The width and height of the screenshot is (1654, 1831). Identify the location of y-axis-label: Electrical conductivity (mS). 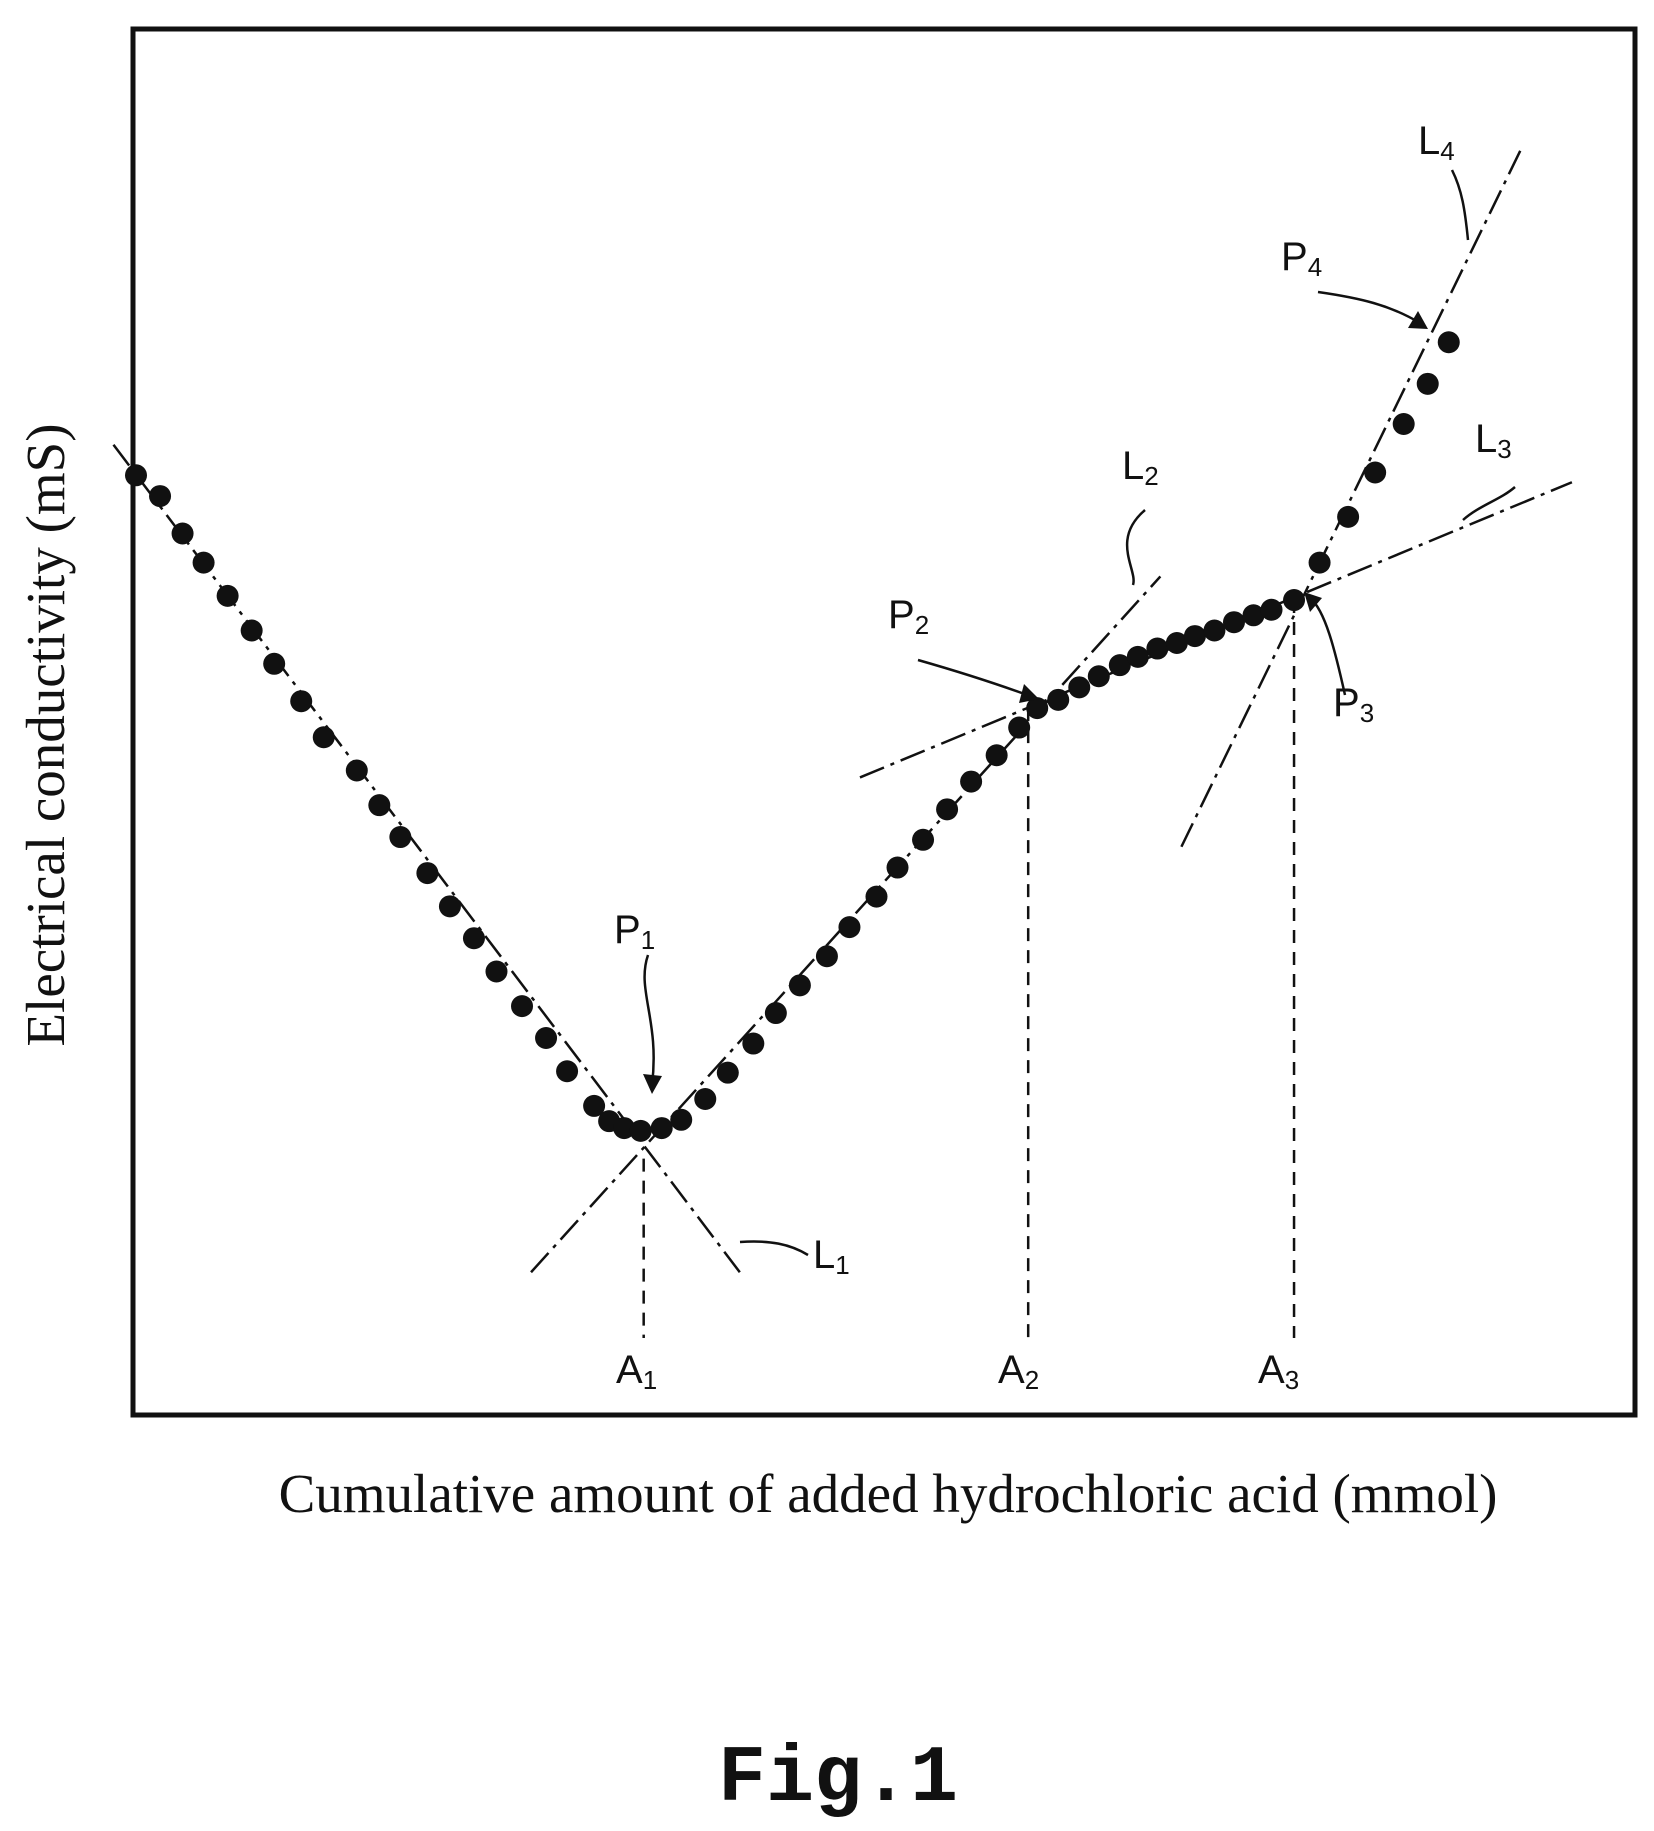
(45, 734).